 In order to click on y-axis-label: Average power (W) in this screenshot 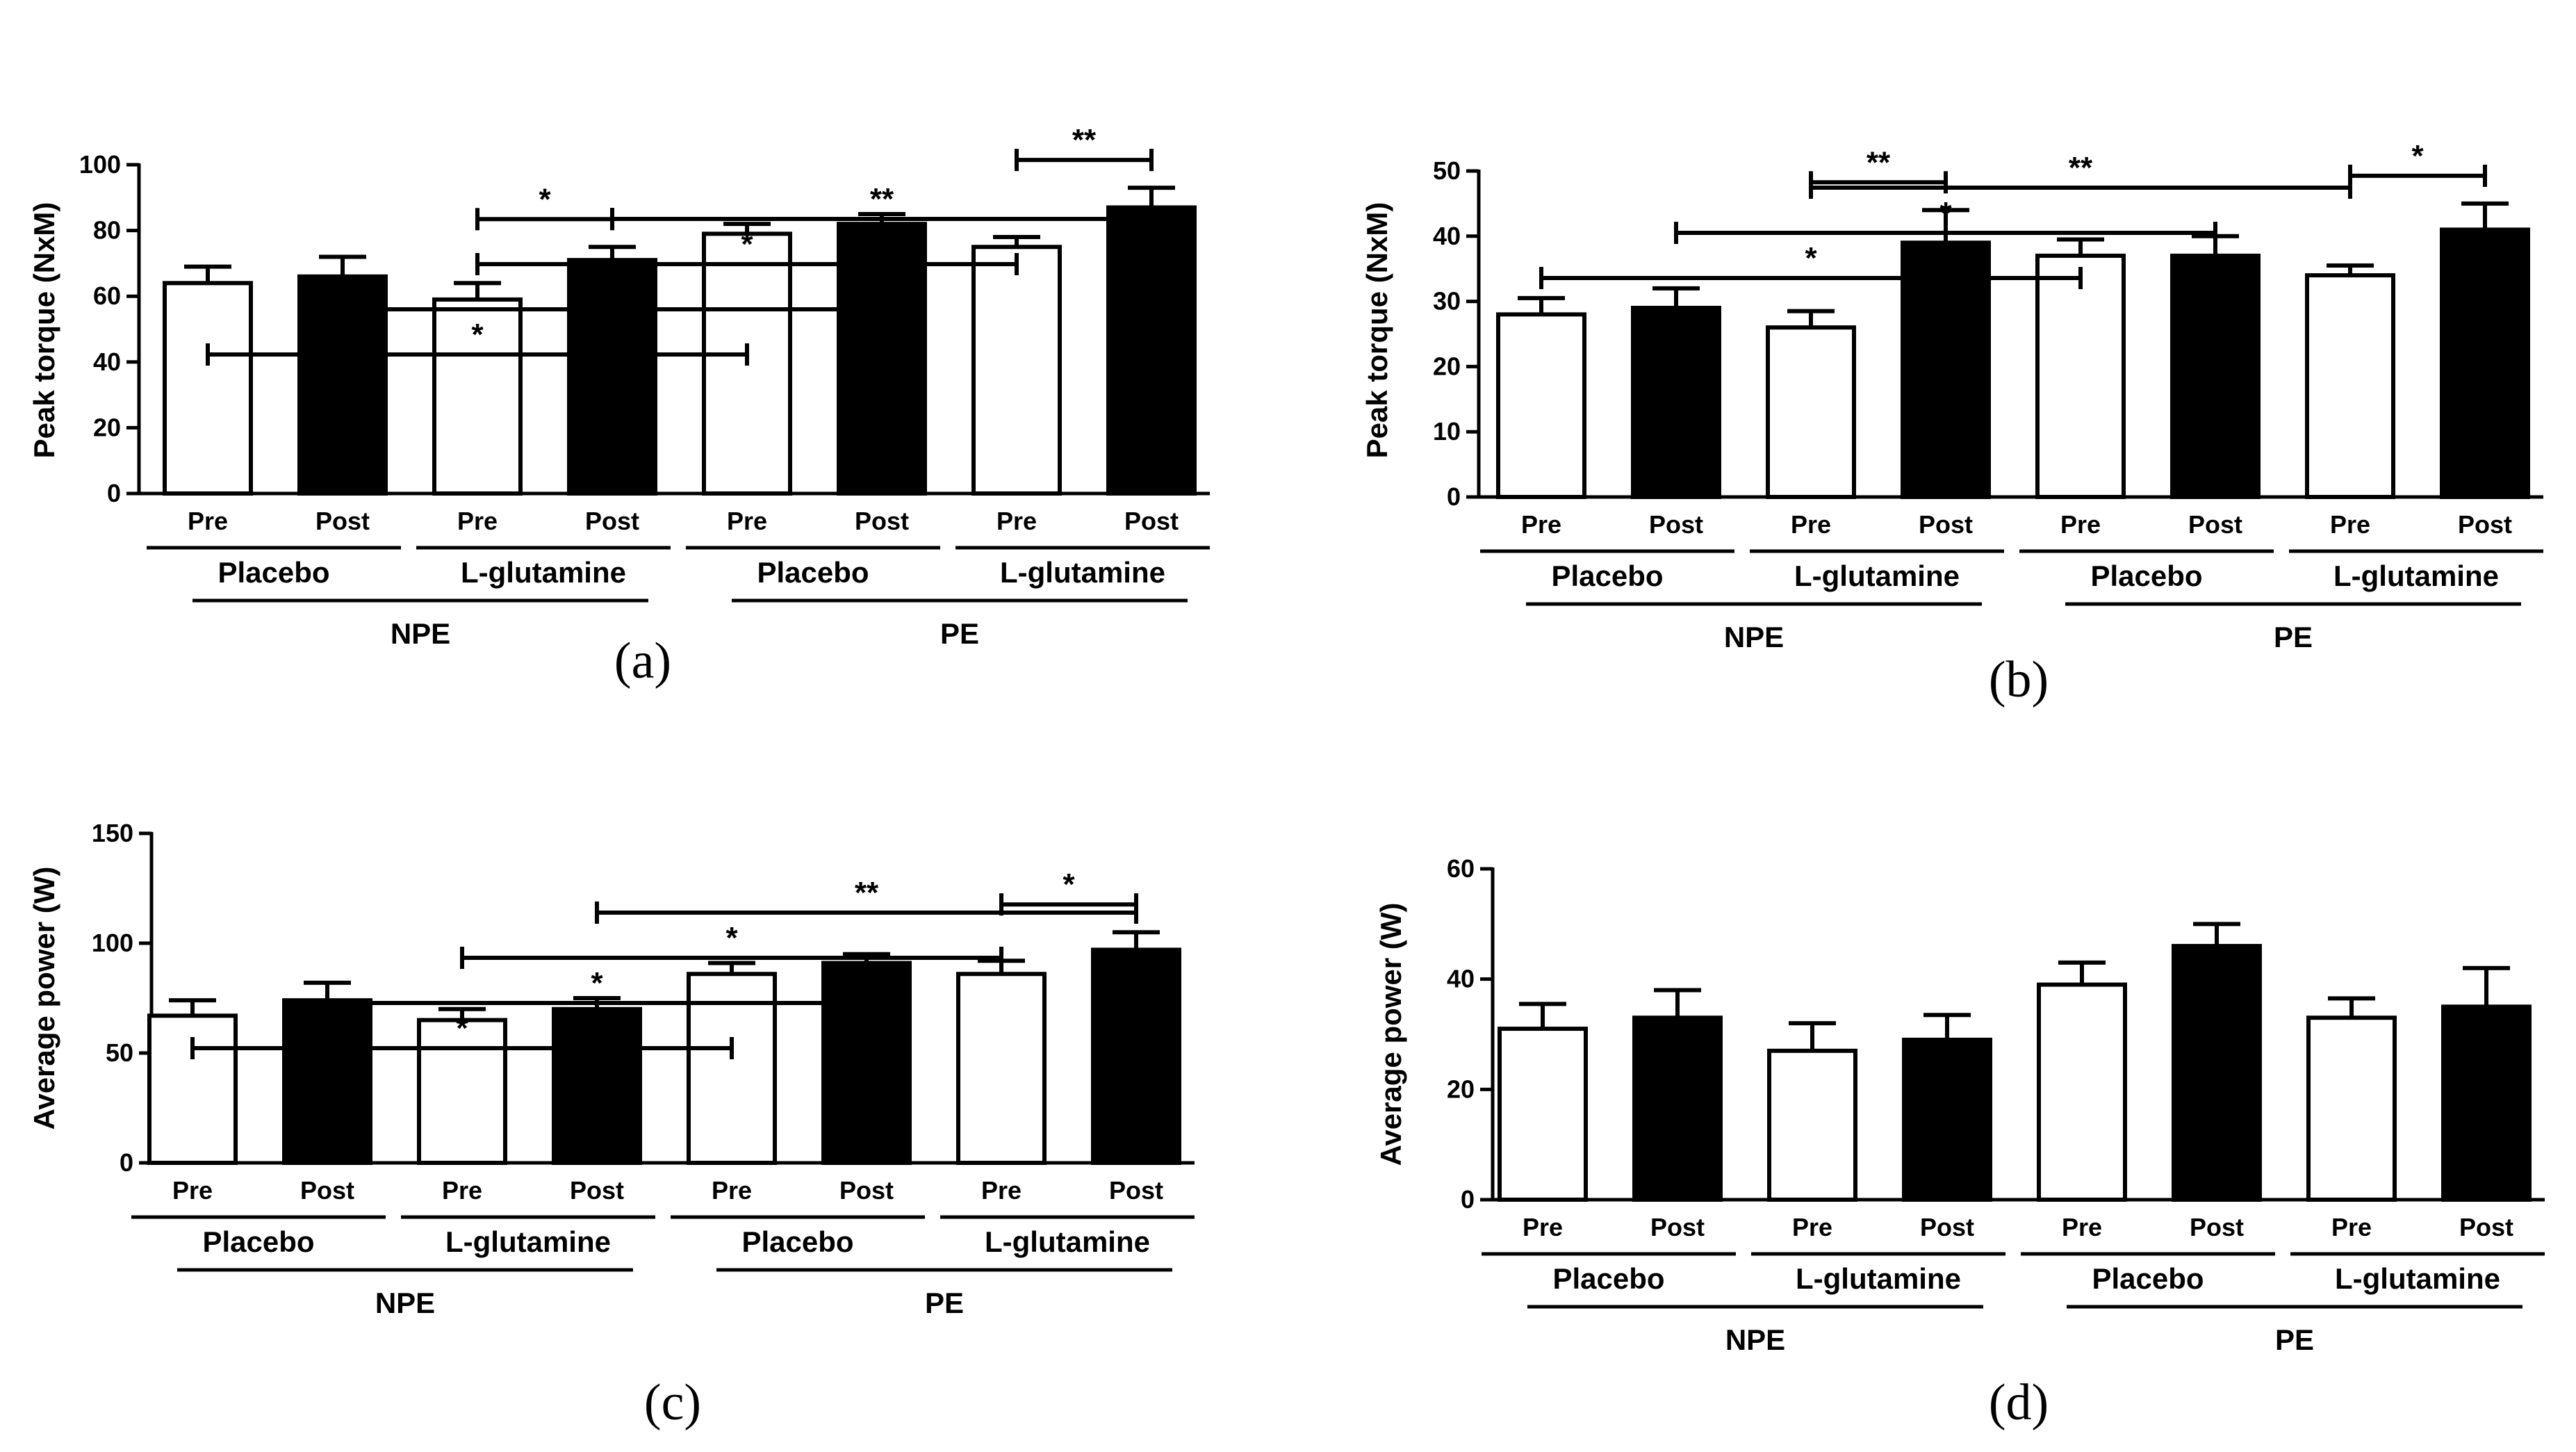, I will do `click(44, 999)`.